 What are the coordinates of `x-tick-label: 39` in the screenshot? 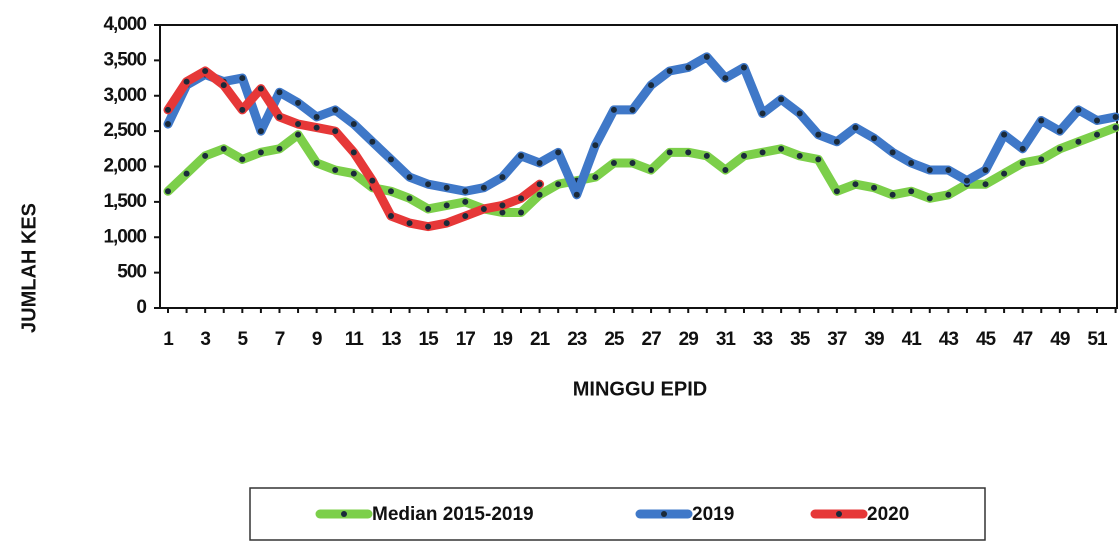 It's located at (874, 339).